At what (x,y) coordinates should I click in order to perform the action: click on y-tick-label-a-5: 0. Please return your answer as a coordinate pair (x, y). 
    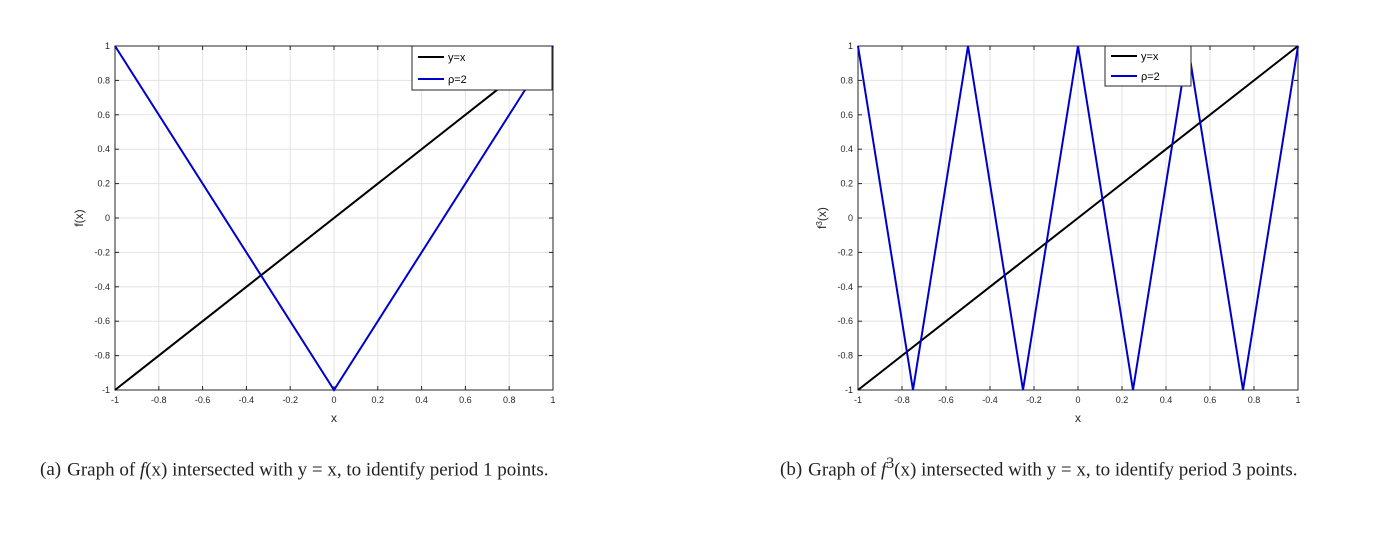
    Looking at the image, I should click on (107, 218).